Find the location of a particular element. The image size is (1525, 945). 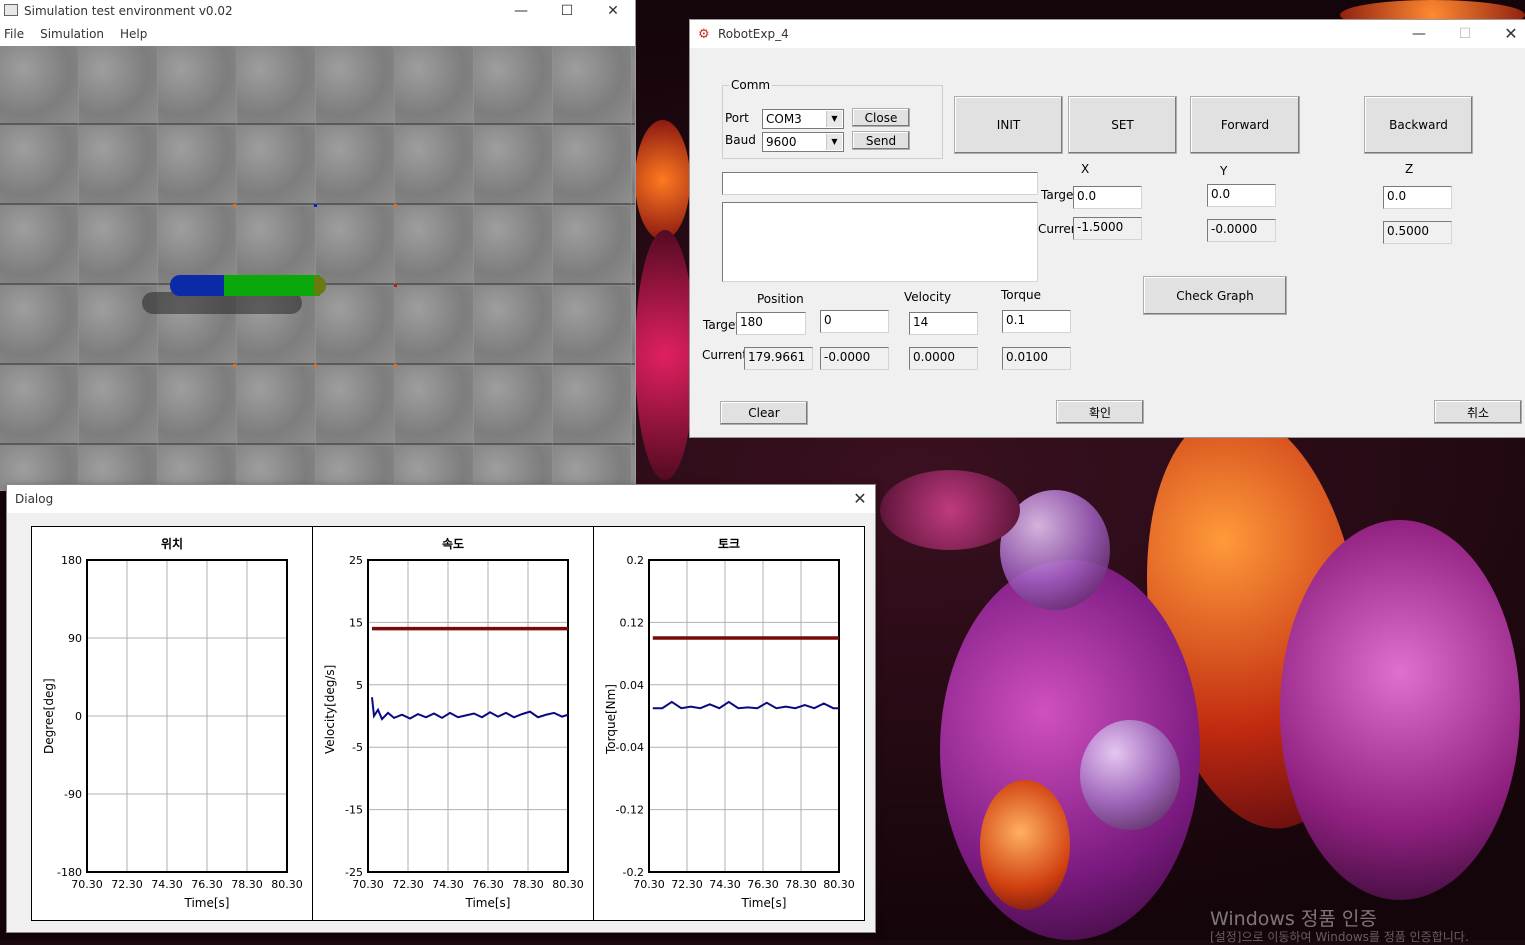

baud-label: Baud is located at coordinates (740, 140).